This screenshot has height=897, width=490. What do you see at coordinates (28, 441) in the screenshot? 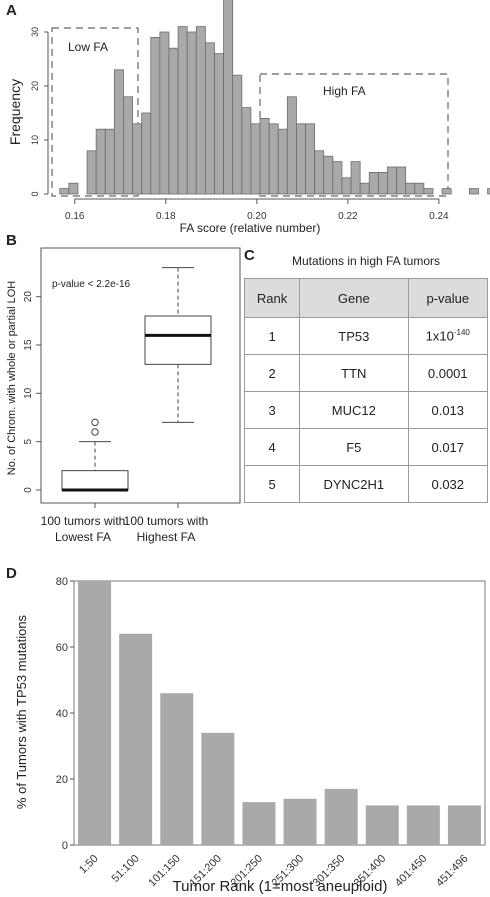
I see `y-tick-label: 5` at bounding box center [28, 441].